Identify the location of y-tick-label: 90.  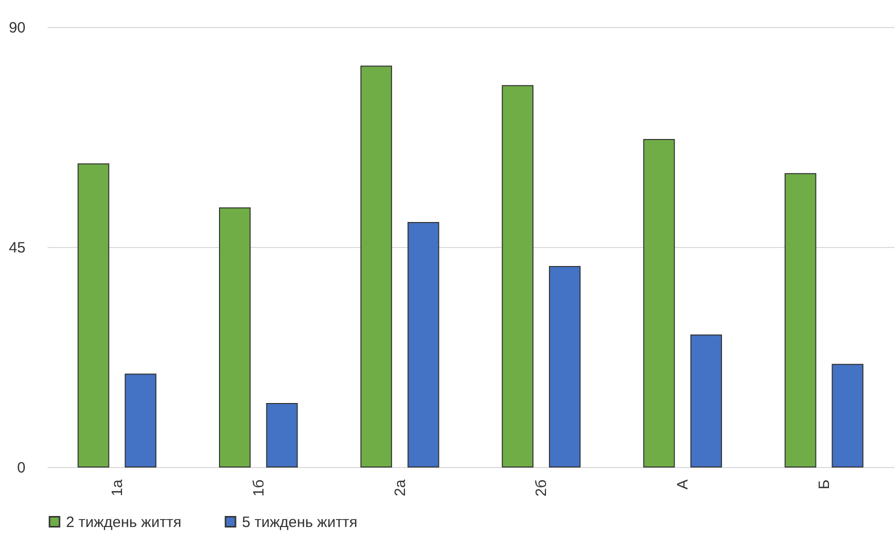
(17, 28).